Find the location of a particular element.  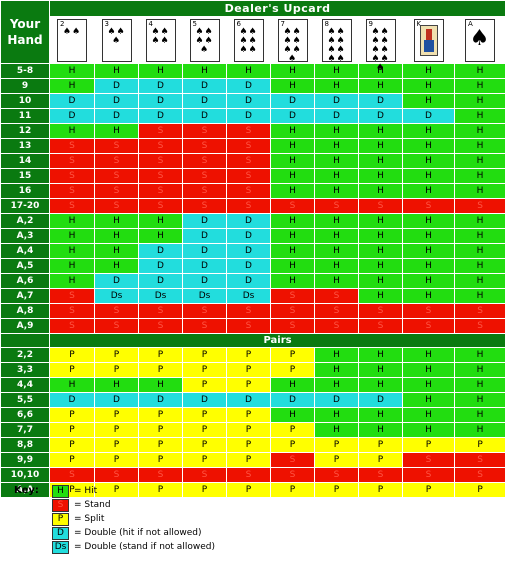

key-swatch: P is located at coordinates (60, 519).